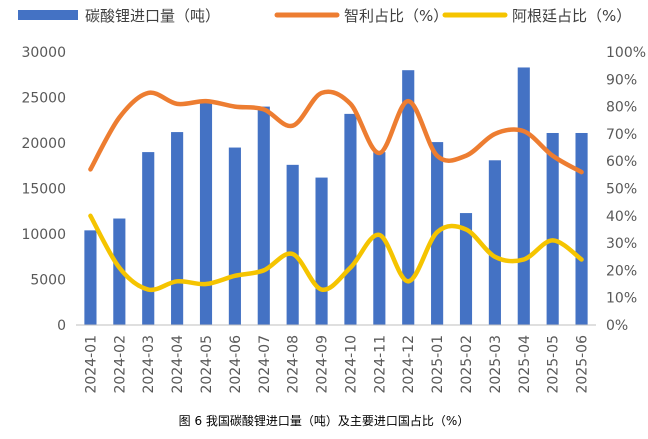  I want to click on y-right-tick-label: 90%, so click(621, 80).